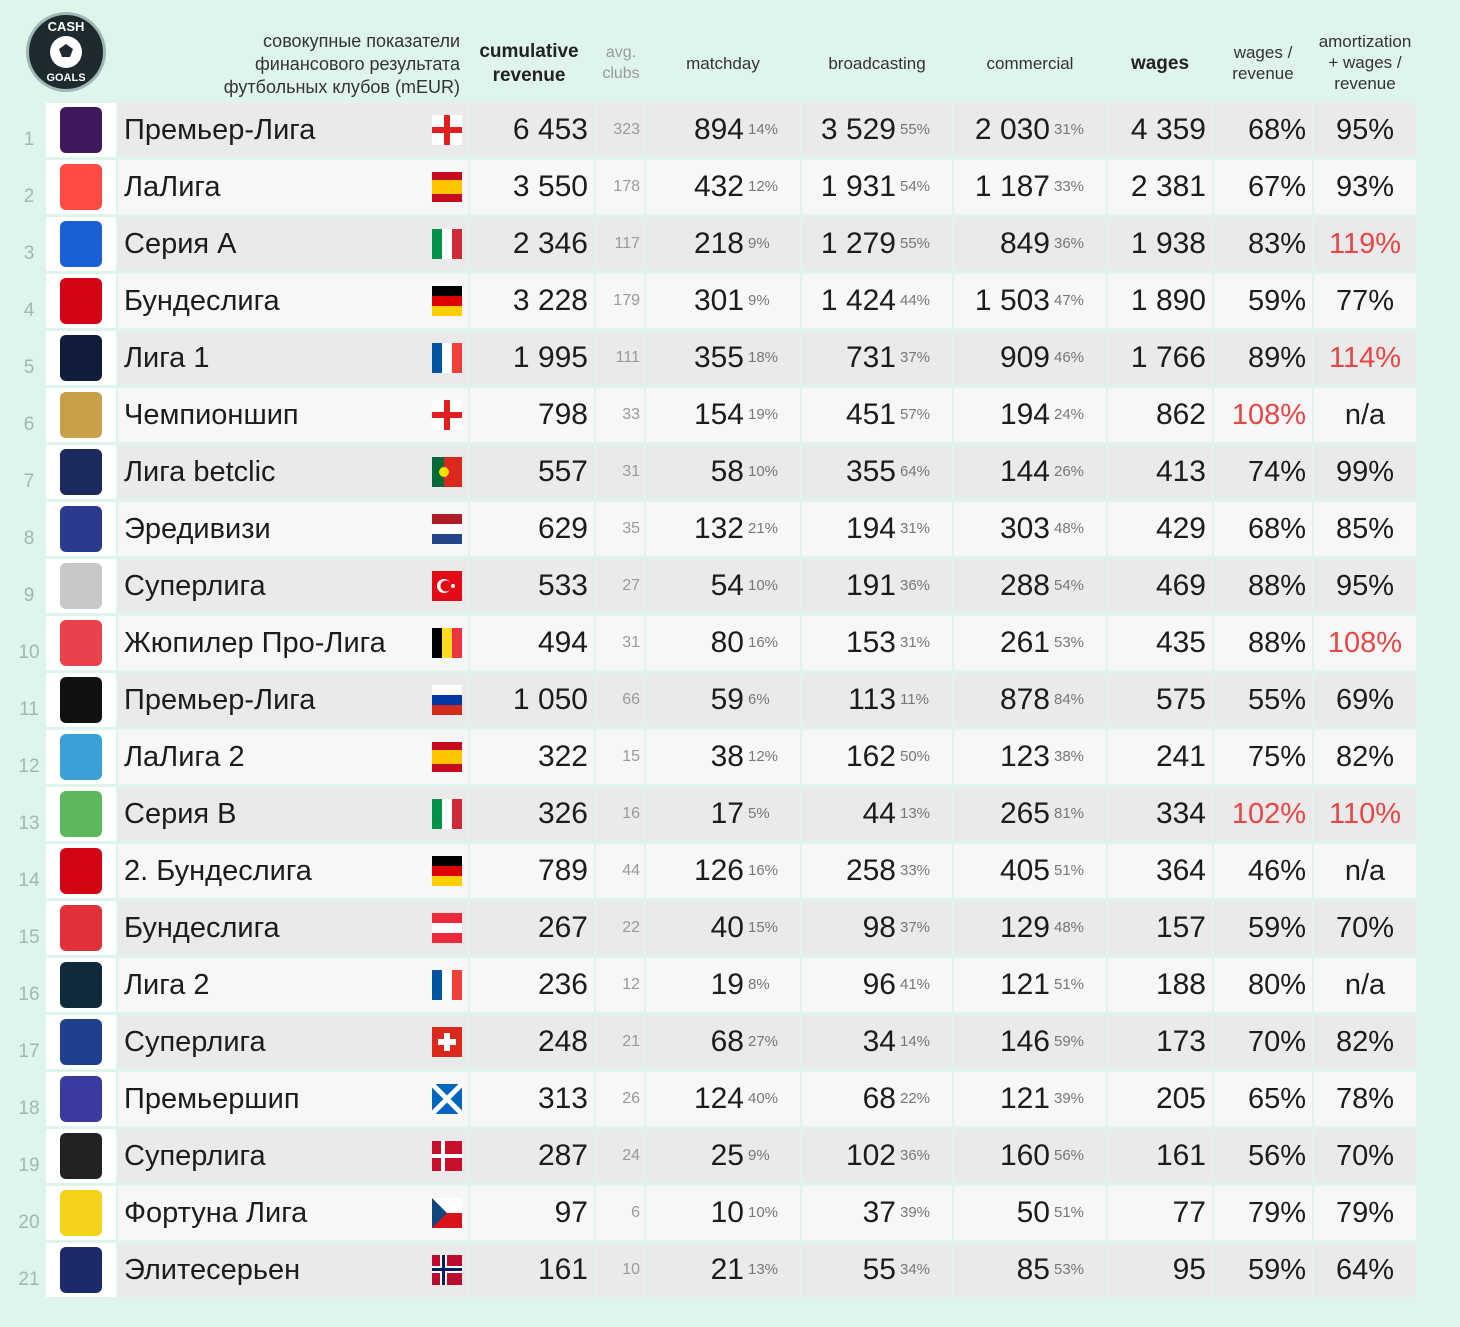 The height and width of the screenshot is (1327, 1460). What do you see at coordinates (1263, 63) in the screenshot?
I see `header-wages-revenue: wages / revenue` at bounding box center [1263, 63].